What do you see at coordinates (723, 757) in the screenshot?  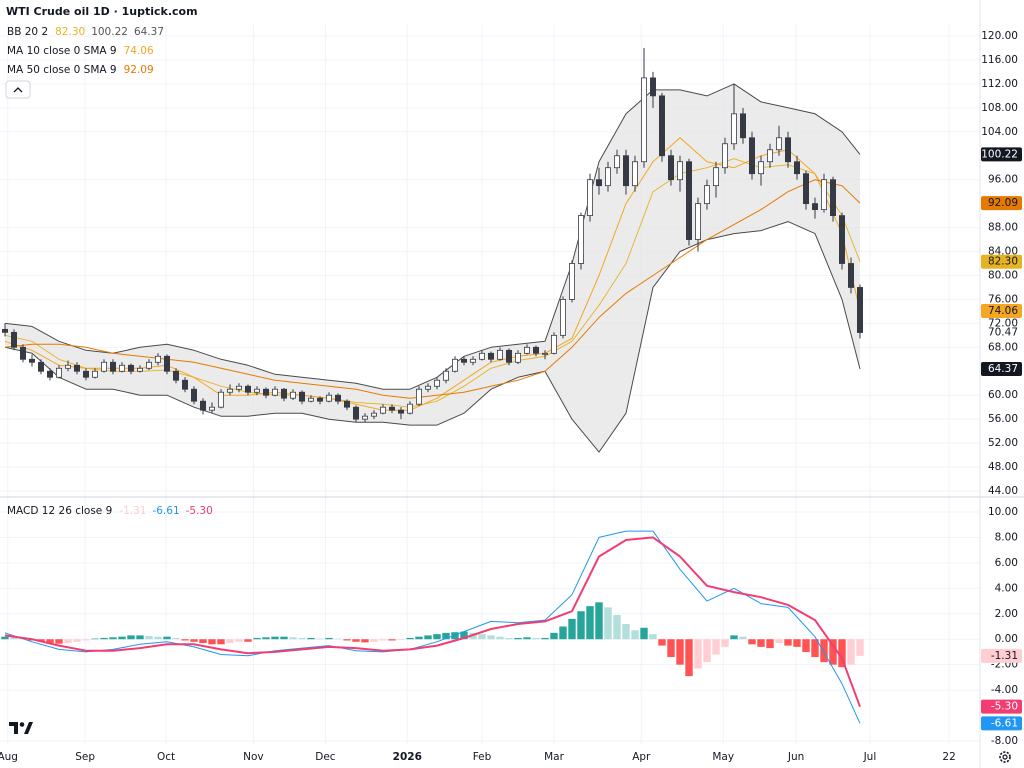 I see `x-tick-label: May` at bounding box center [723, 757].